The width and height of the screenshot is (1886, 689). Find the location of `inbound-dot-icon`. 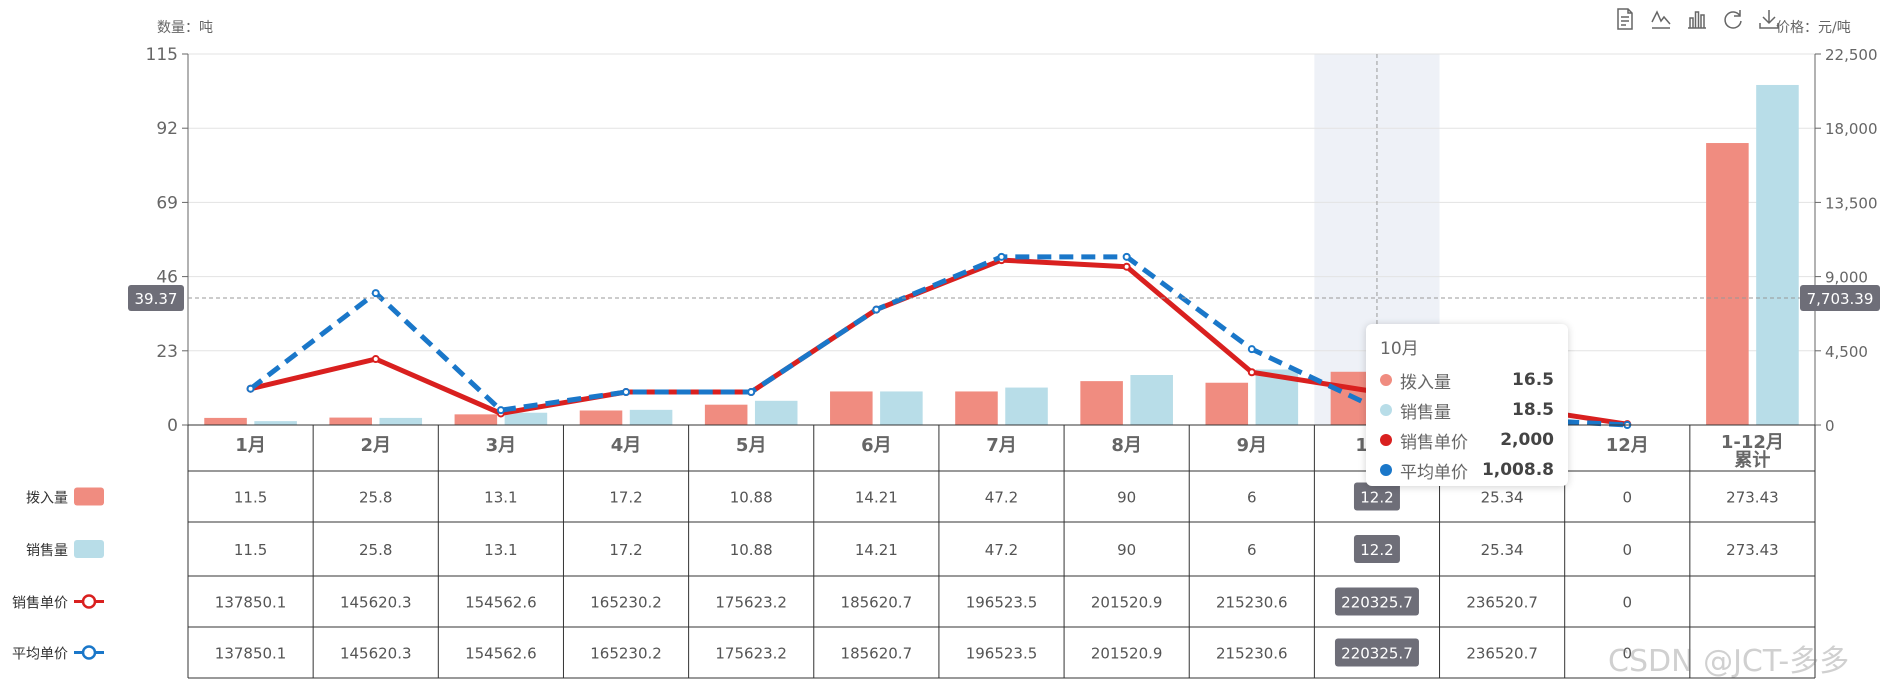

inbound-dot-icon is located at coordinates (1386, 380).